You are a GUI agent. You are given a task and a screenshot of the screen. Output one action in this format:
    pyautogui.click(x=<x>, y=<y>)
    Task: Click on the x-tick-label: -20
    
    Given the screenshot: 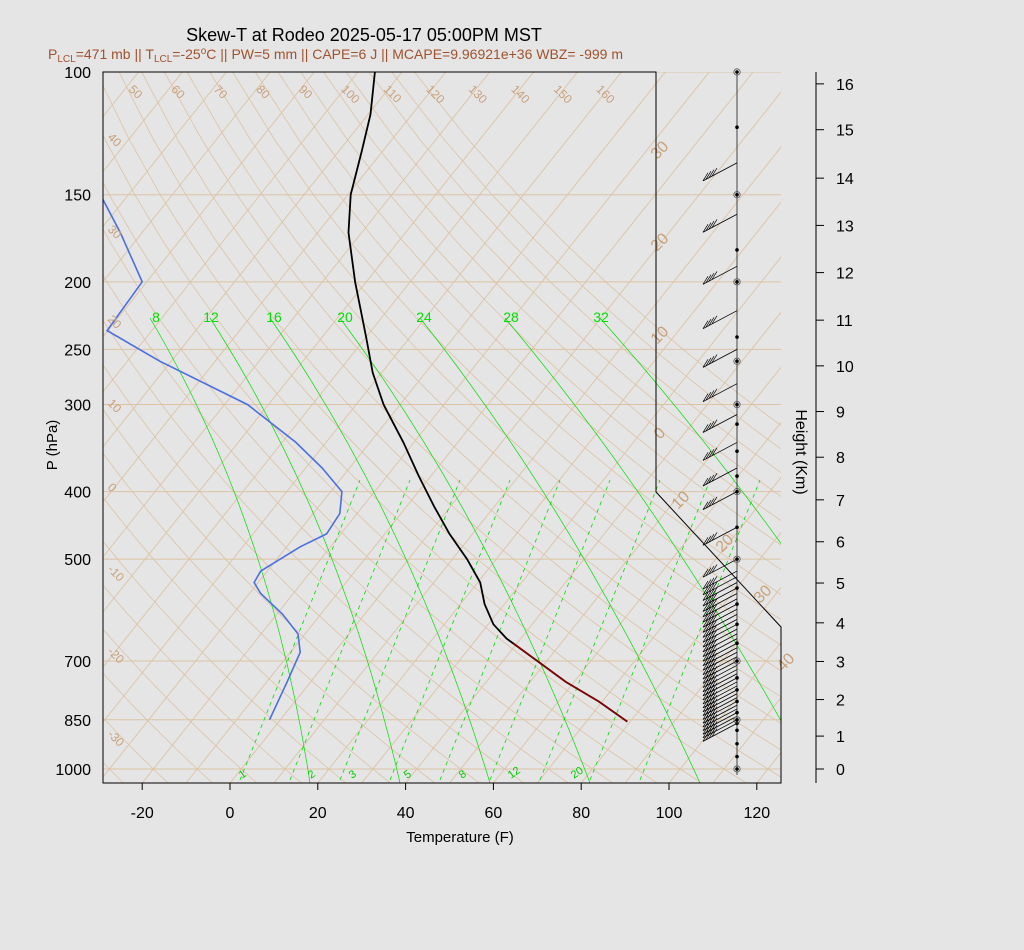 What is the action you would take?
    pyautogui.click(x=142, y=813)
    